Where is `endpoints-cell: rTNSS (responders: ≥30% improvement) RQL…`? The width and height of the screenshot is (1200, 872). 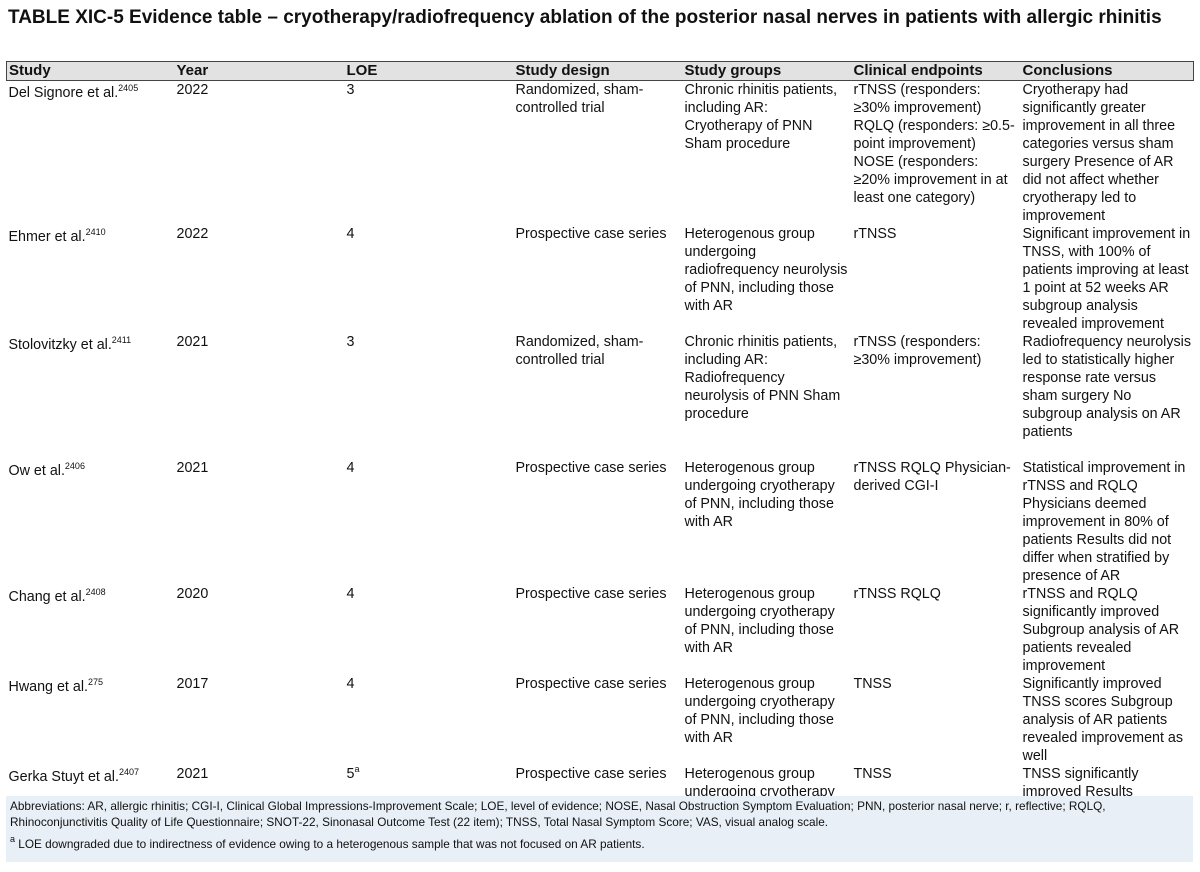 endpoints-cell: rTNSS (responders: ≥30% improvement) RQL… is located at coordinates (934, 144).